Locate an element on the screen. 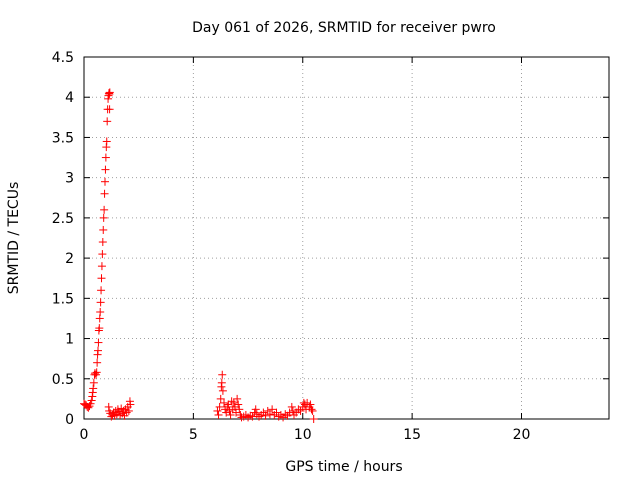 The image size is (640, 480). y-tick-label: 3.5 is located at coordinates (63, 138).